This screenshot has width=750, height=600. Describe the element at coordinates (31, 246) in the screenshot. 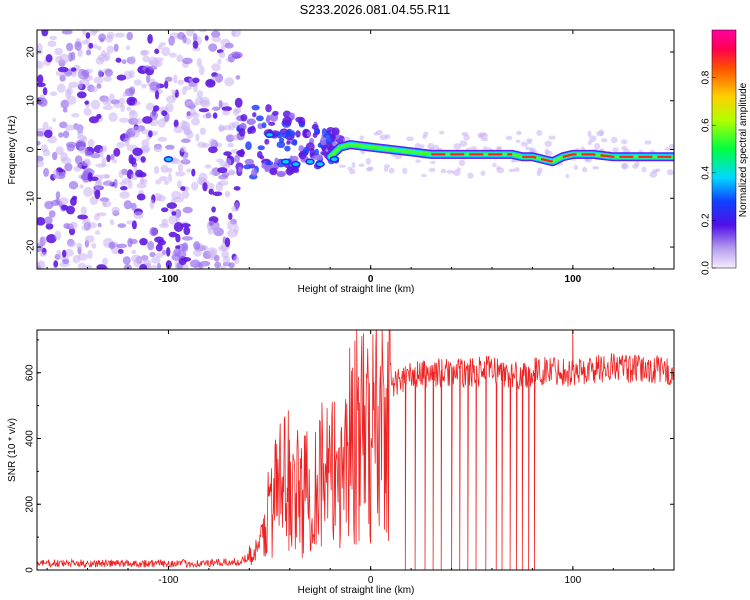

I see `y-tick-label: -20` at that location.